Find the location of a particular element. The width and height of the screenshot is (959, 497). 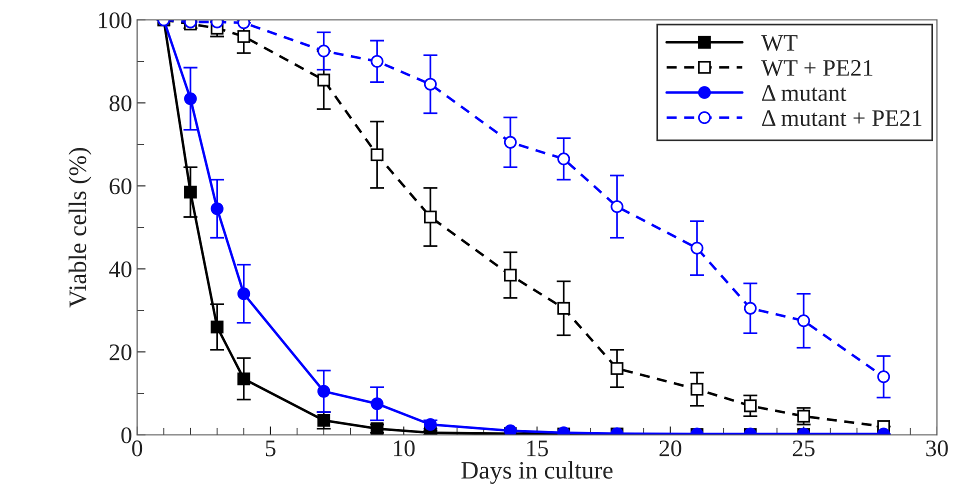

x-tick-label: 30 is located at coordinates (937, 448).